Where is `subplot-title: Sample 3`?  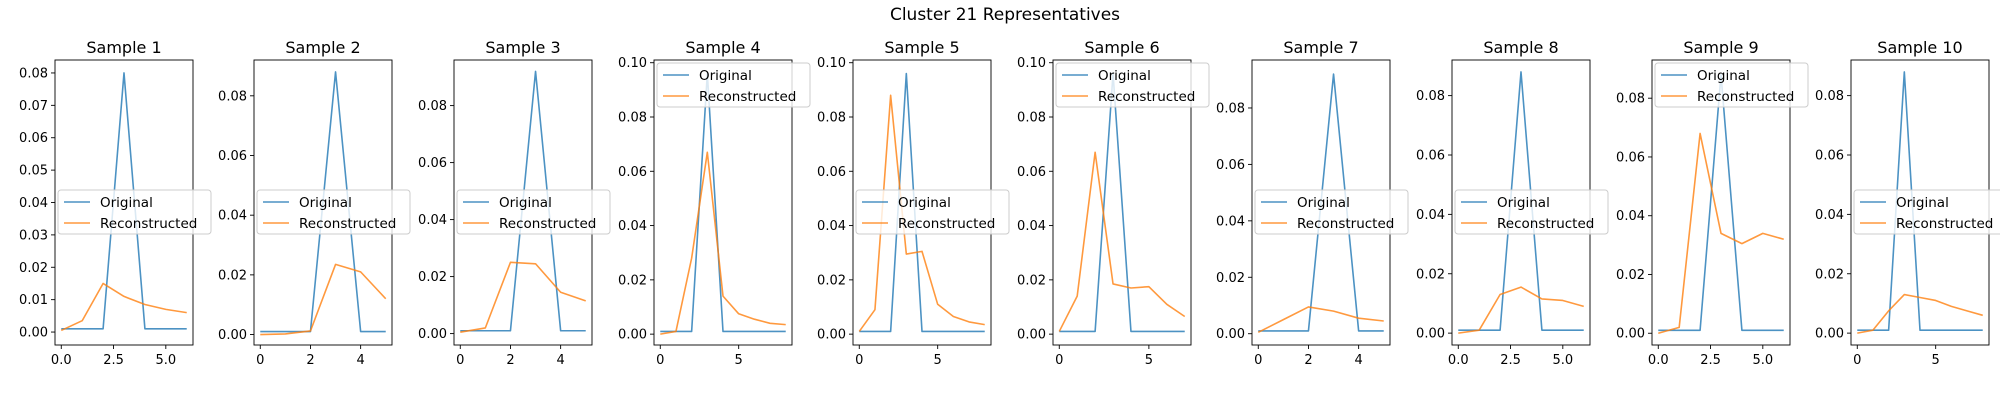
subplot-title: Sample 3 is located at coordinates (522, 47).